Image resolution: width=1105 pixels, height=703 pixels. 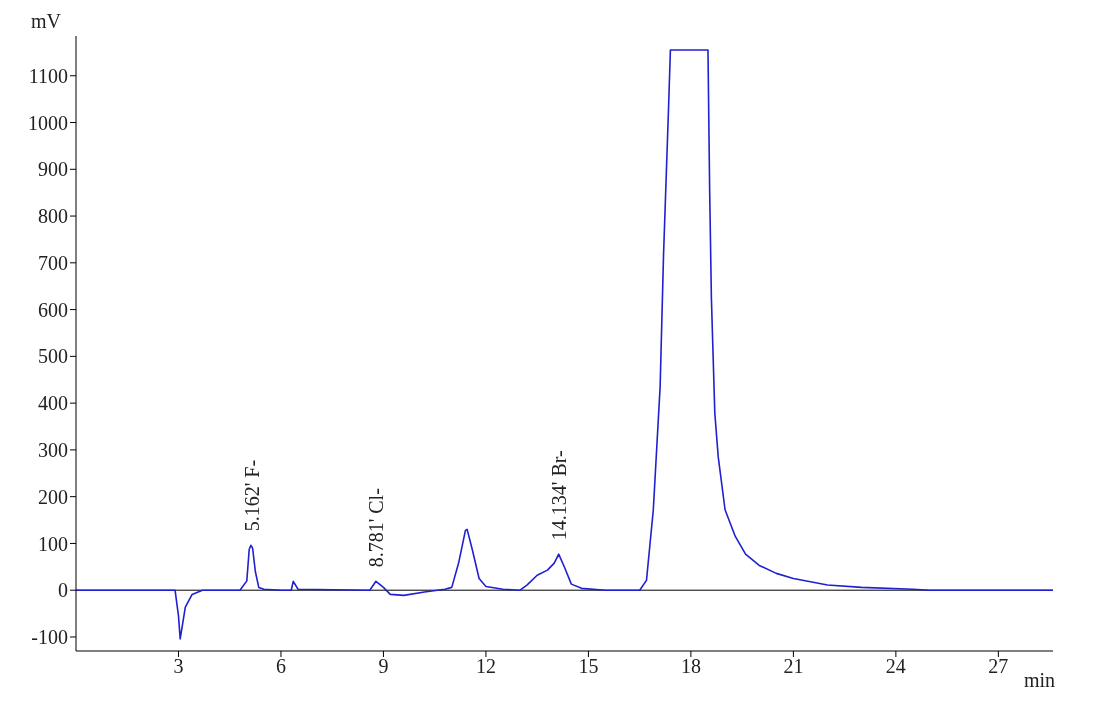 I want to click on y-tick-label: 800, so click(x=53, y=216).